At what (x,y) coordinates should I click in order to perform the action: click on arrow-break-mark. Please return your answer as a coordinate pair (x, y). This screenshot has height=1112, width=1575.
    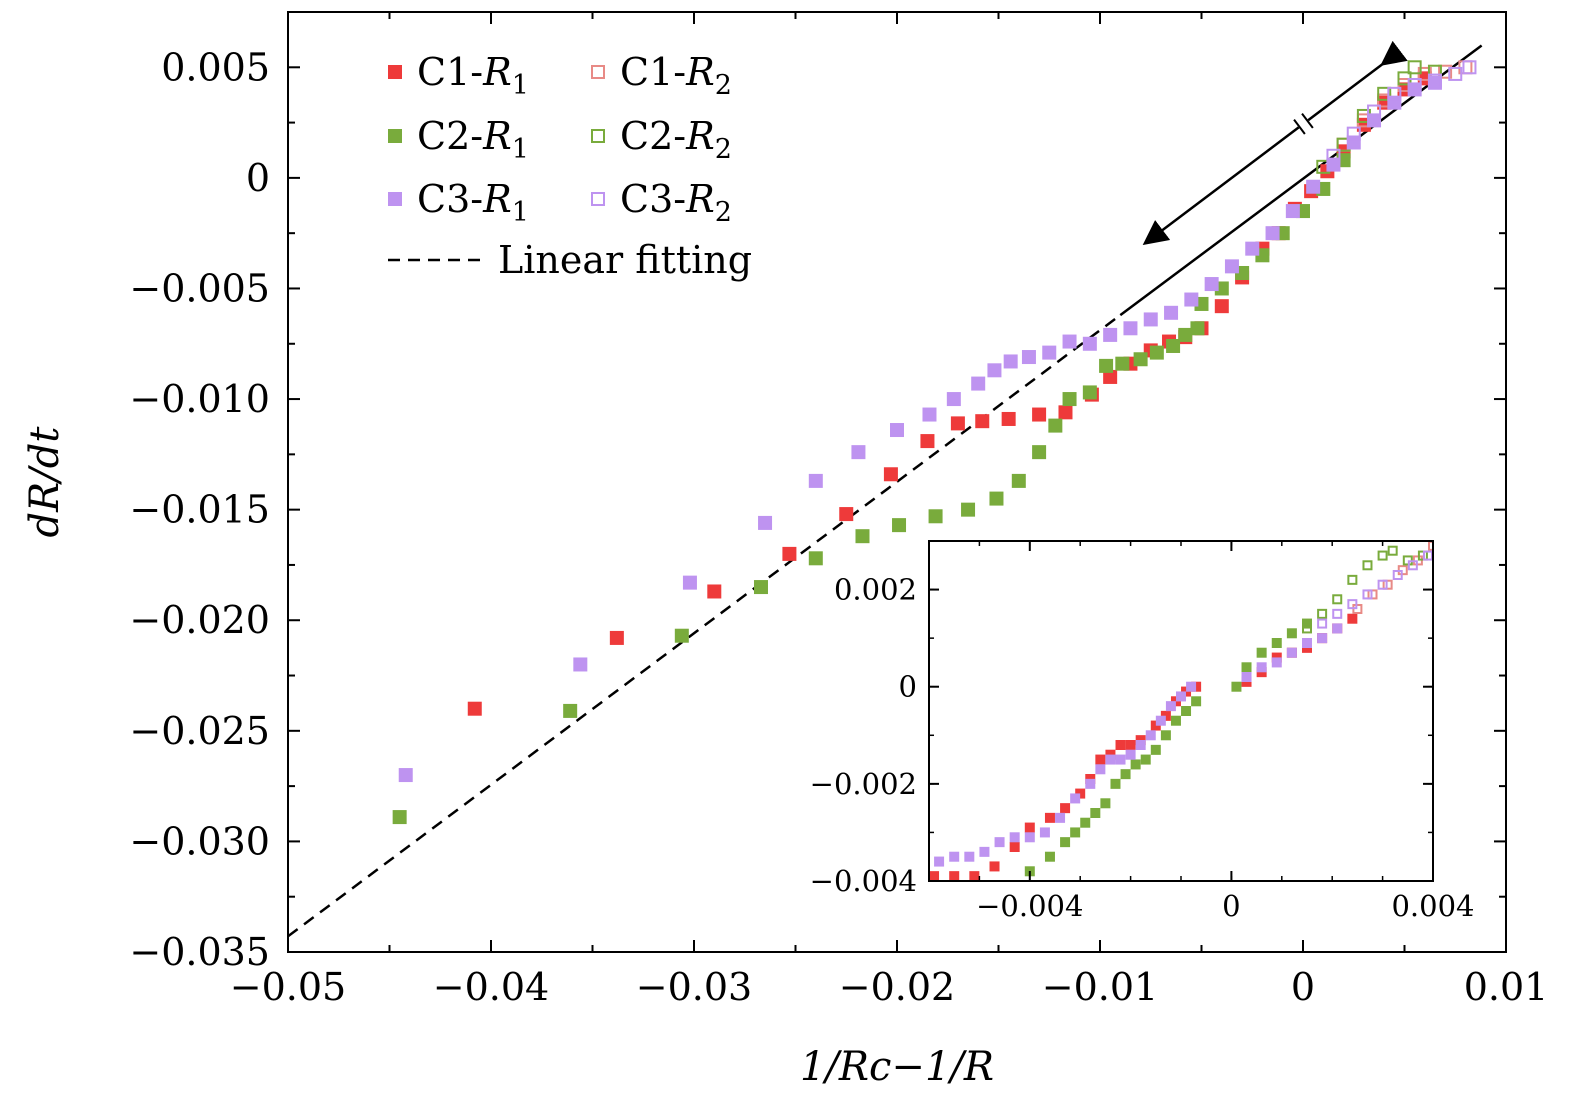
    Looking at the image, I should click on (1307, 120).